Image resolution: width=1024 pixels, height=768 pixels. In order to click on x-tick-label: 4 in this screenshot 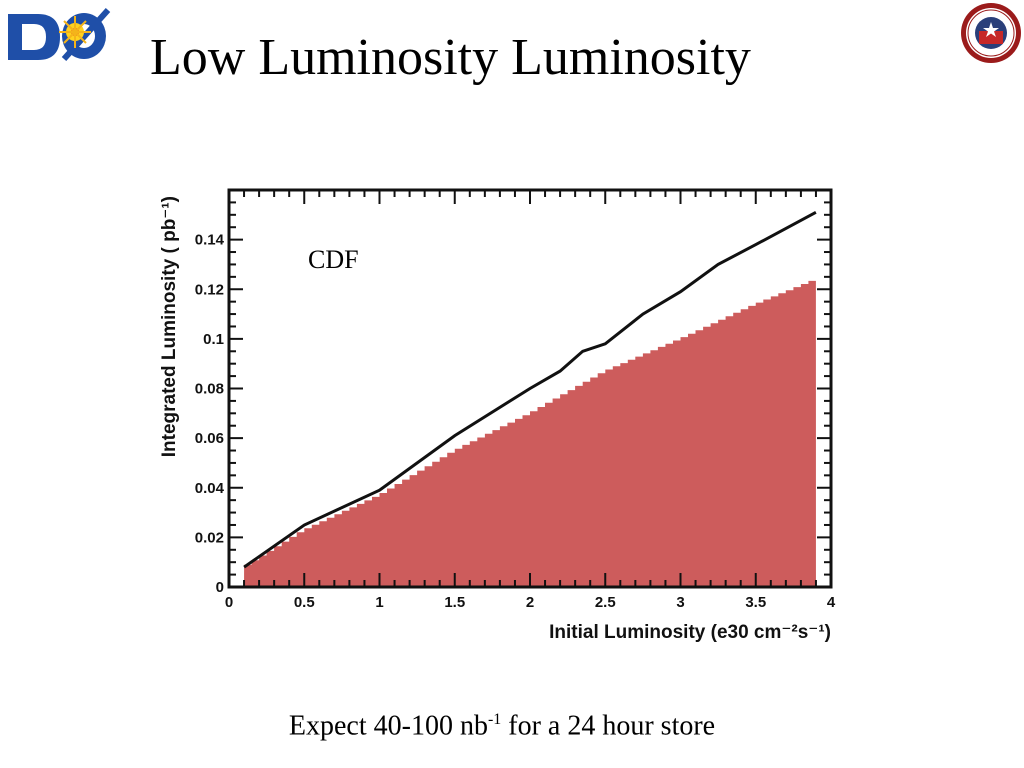, I will do `click(831, 602)`.